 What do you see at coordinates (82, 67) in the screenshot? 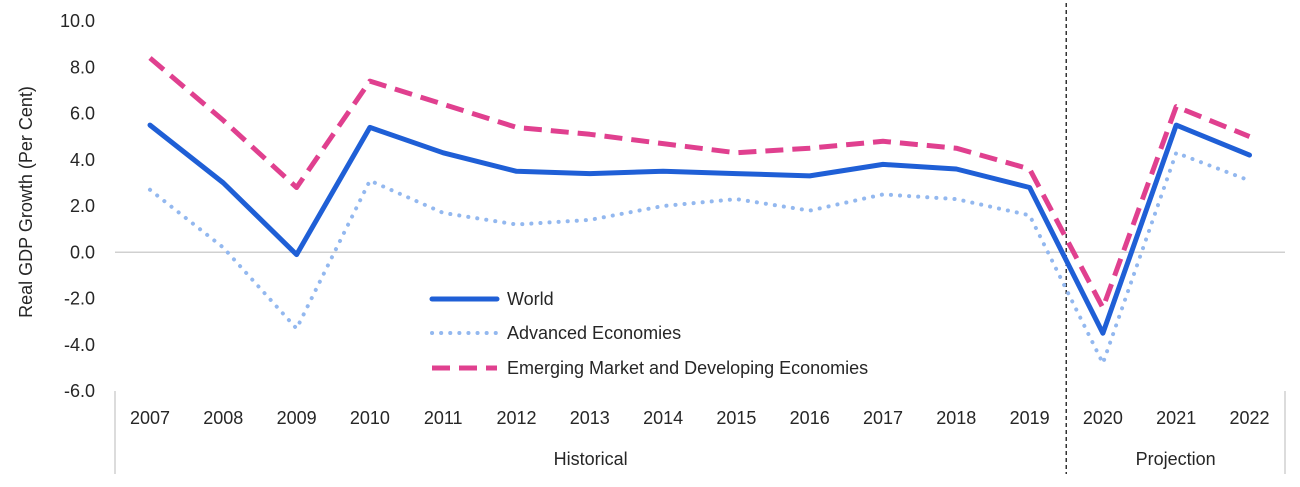
I see `y-tick-label: 8.0` at bounding box center [82, 67].